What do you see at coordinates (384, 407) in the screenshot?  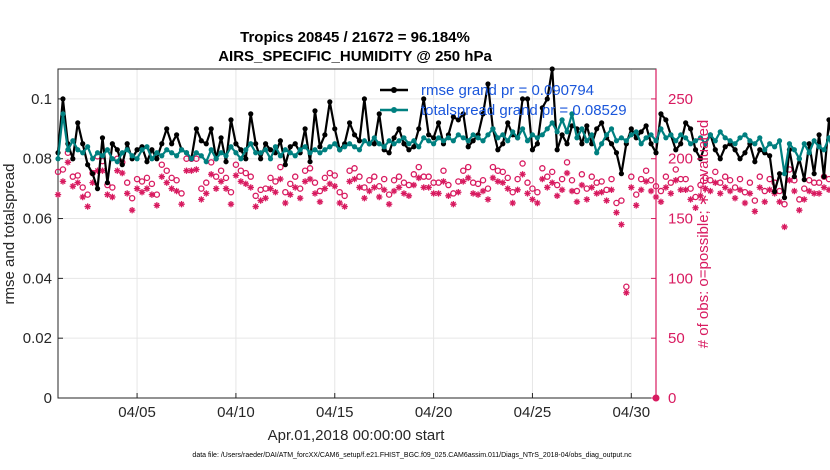 I see `x-axis-ticks: 04/05 04/10 04/15 04/20 04/25 04/30` at bounding box center [384, 407].